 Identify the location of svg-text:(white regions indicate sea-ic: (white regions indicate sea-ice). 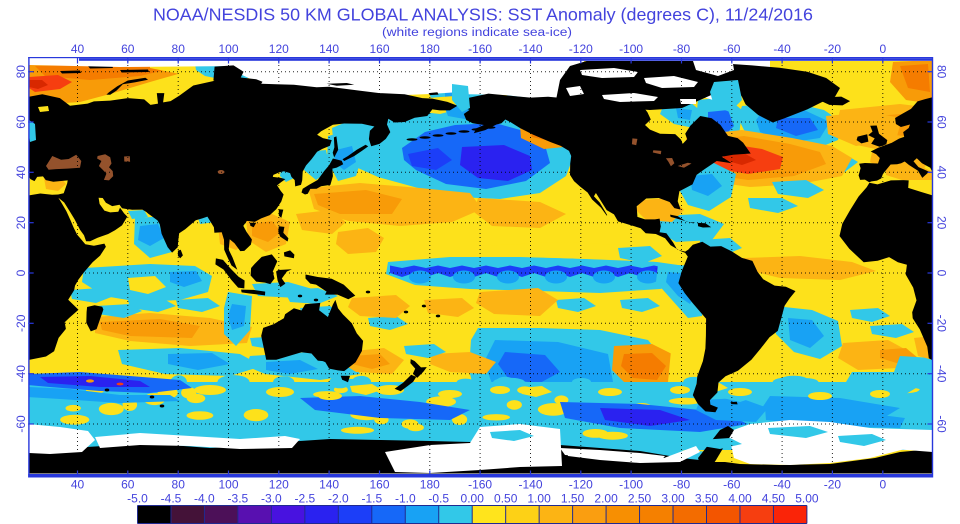
(477, 33).